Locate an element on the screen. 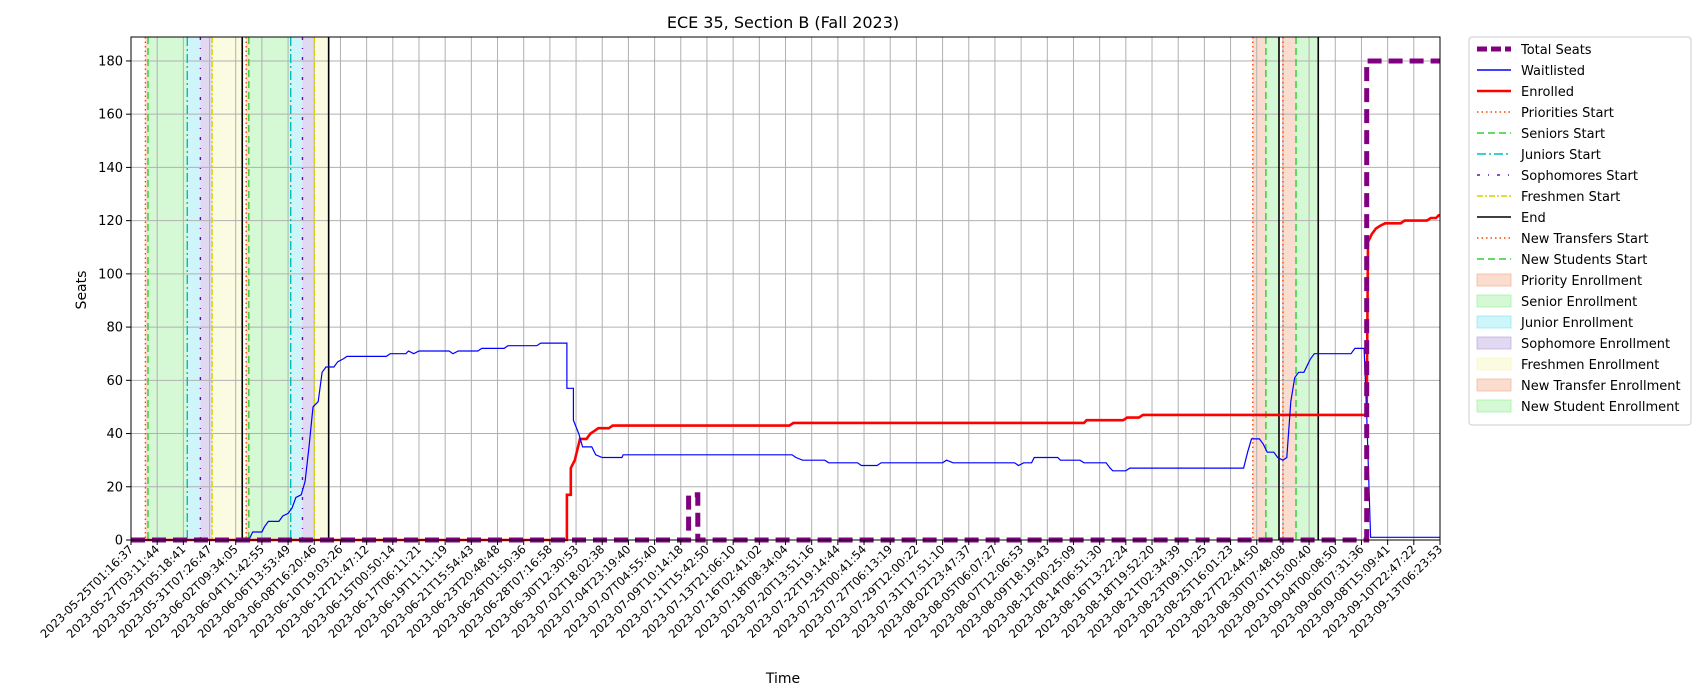 This screenshot has width=1700, height=700. legend-label: Sophomores Start is located at coordinates (1579, 176).